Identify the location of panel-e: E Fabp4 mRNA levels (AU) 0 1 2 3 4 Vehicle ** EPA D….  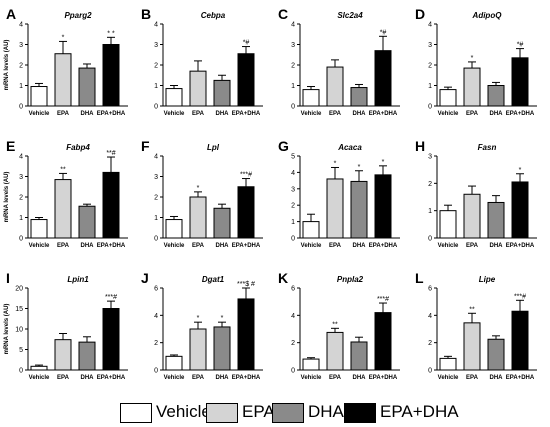
(66, 193).